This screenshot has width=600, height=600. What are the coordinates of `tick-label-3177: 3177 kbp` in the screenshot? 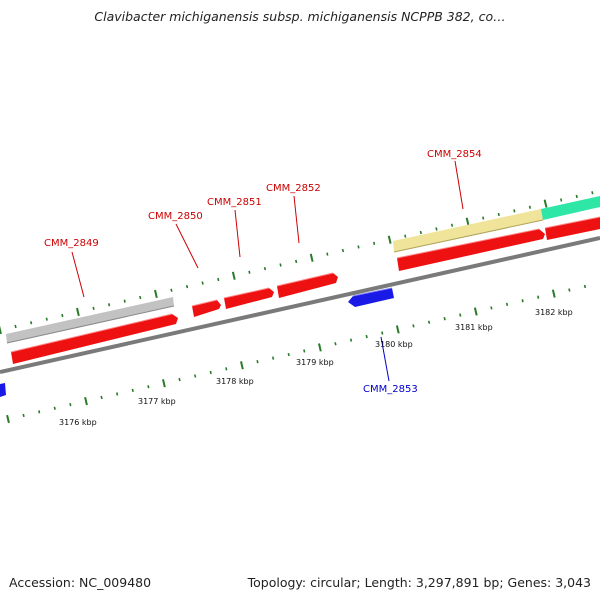 It's located at (157, 401).